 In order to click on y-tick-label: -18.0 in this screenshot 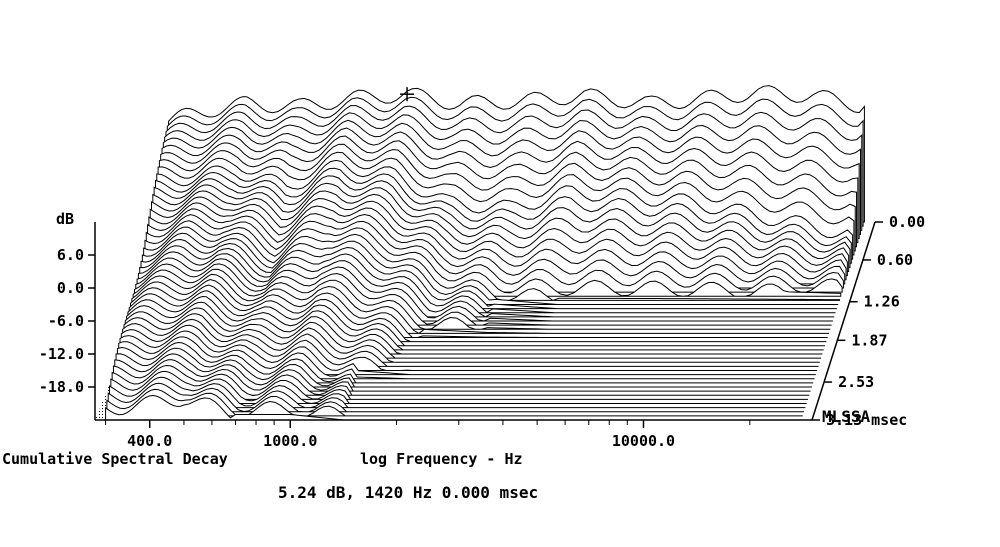, I will do `click(61, 387)`.